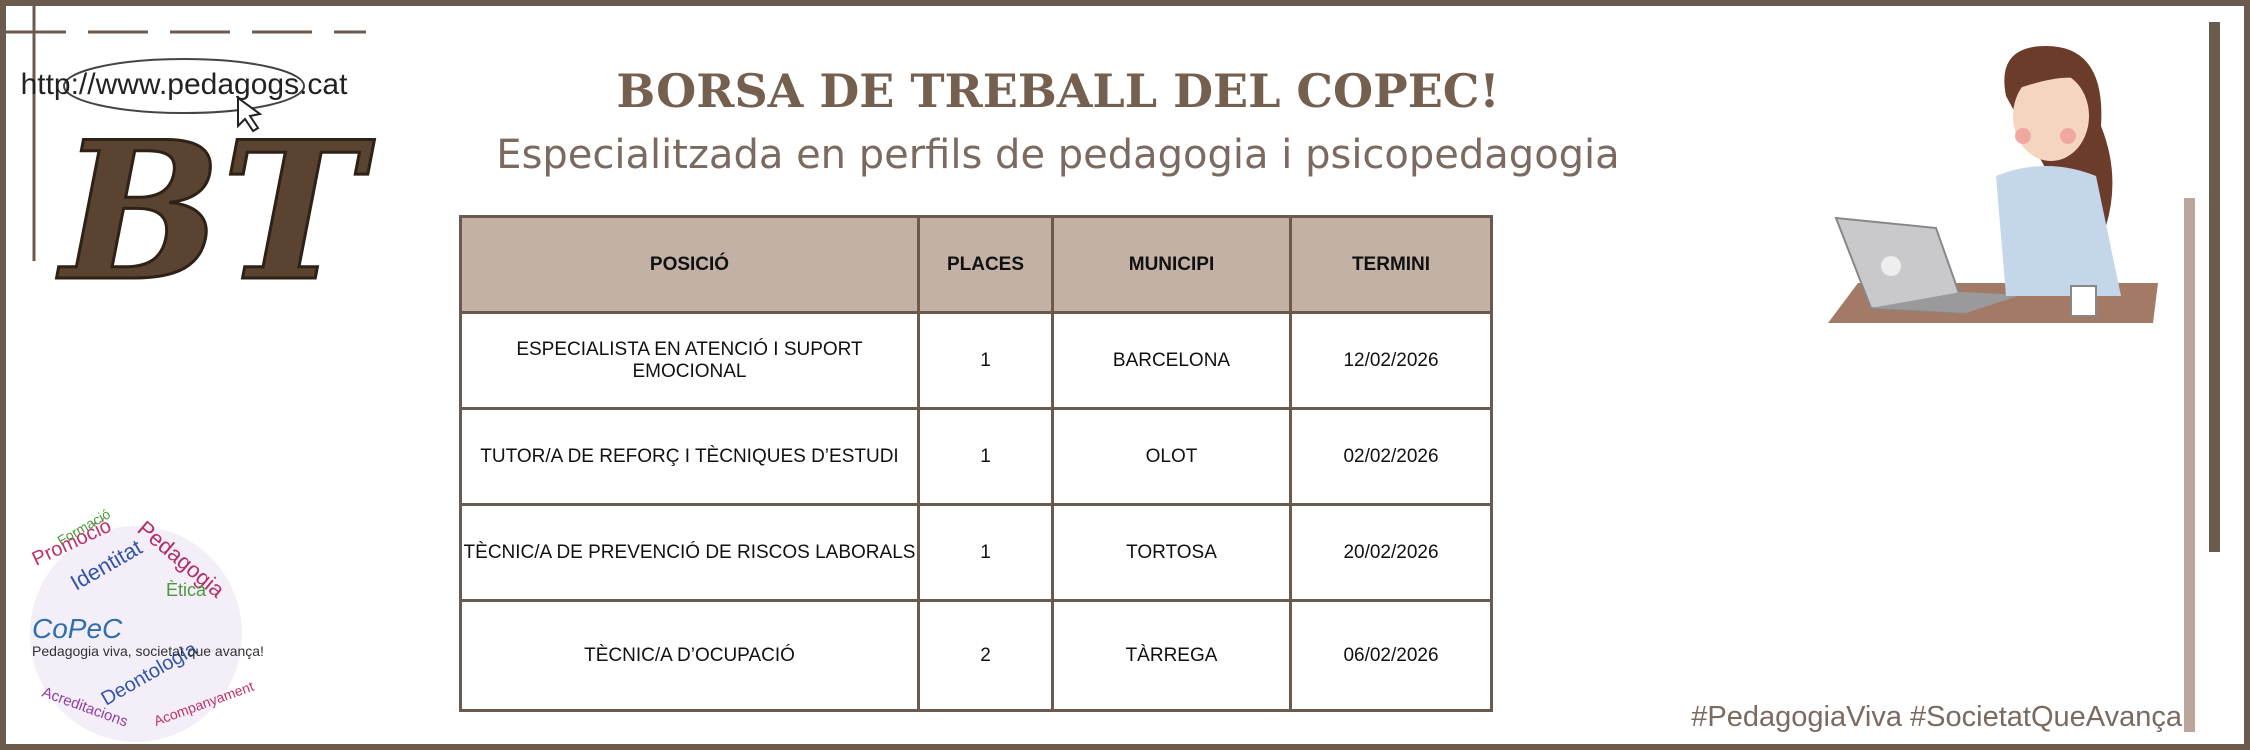 The image size is (2250, 750). Describe the element at coordinates (1171, 552) in the screenshot. I see `cell: TORTOSA` at that location.